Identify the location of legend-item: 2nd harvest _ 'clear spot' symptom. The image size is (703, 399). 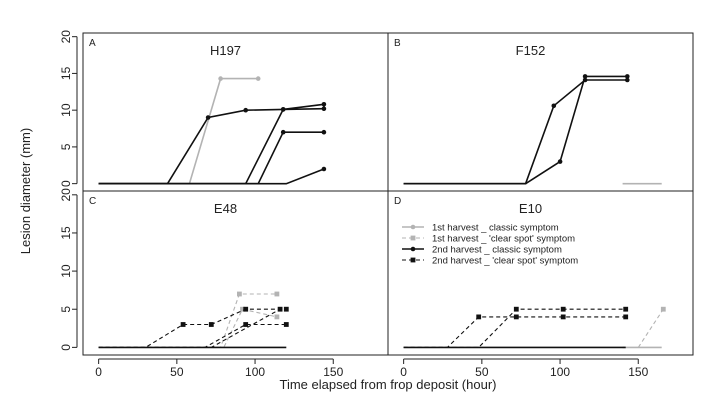
(490, 261).